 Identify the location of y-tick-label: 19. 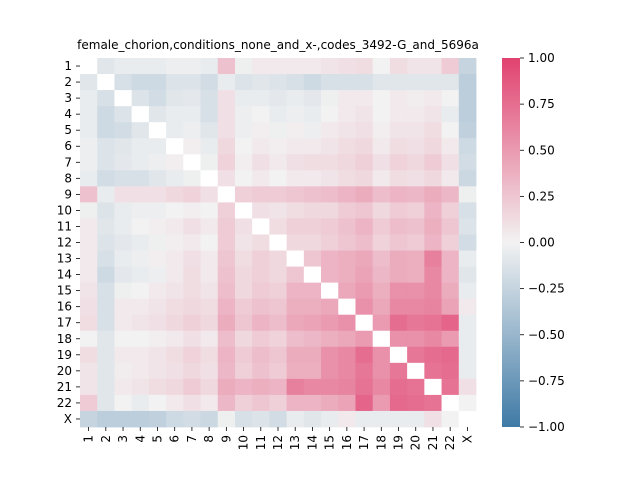
(64, 355).